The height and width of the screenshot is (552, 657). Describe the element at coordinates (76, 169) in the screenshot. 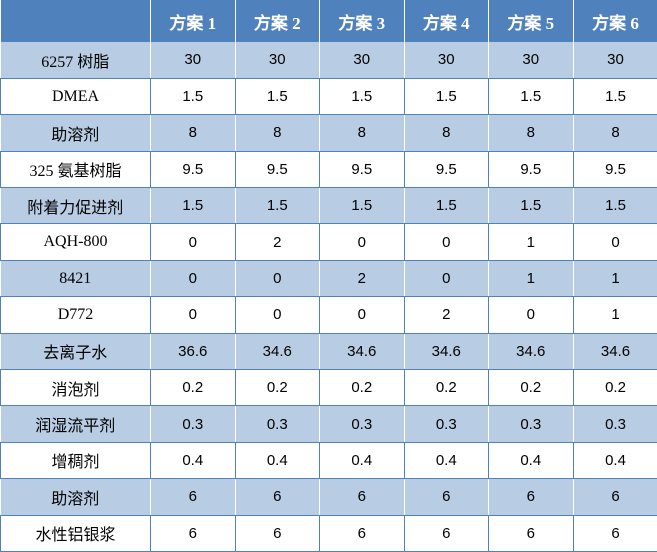

I see `row-label: 325 氨基树脂` at that location.